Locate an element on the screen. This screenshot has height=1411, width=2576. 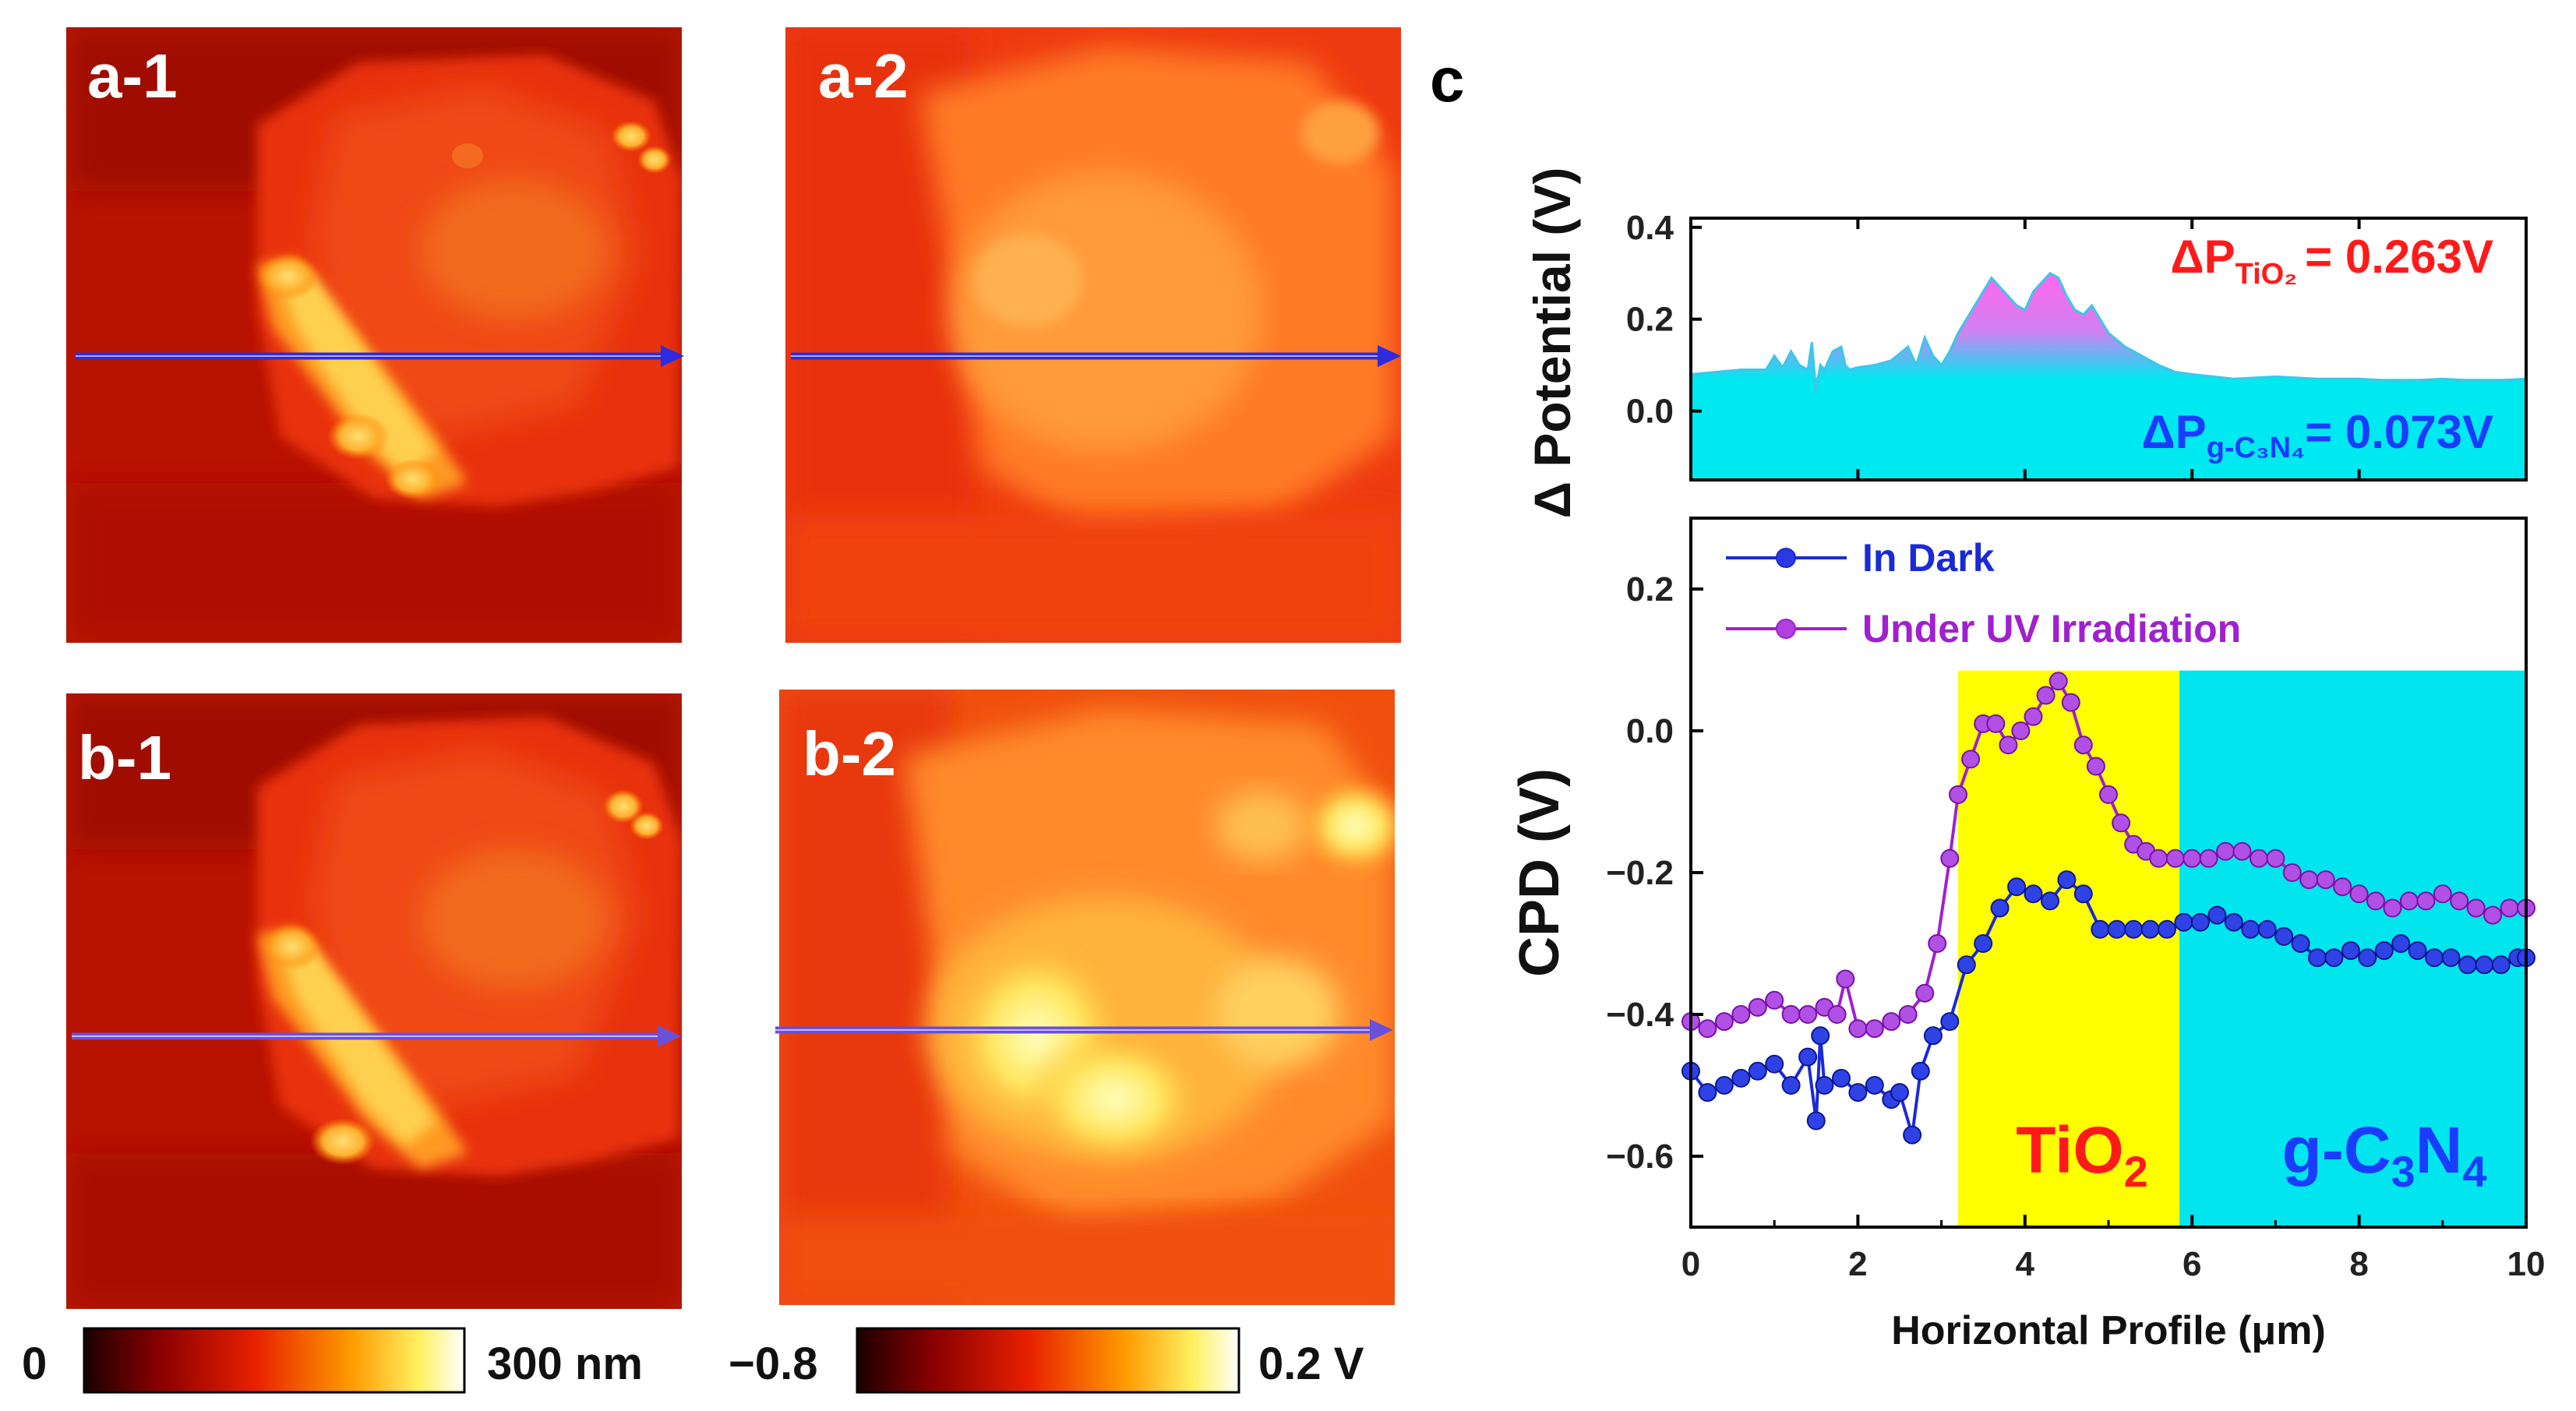
dp-baseline-band is located at coordinates (2108, 429).